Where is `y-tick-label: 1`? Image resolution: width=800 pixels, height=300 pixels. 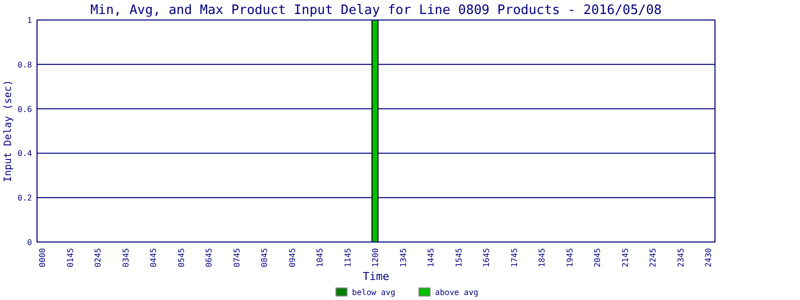 y-tick-label: 1 is located at coordinates (29, 20).